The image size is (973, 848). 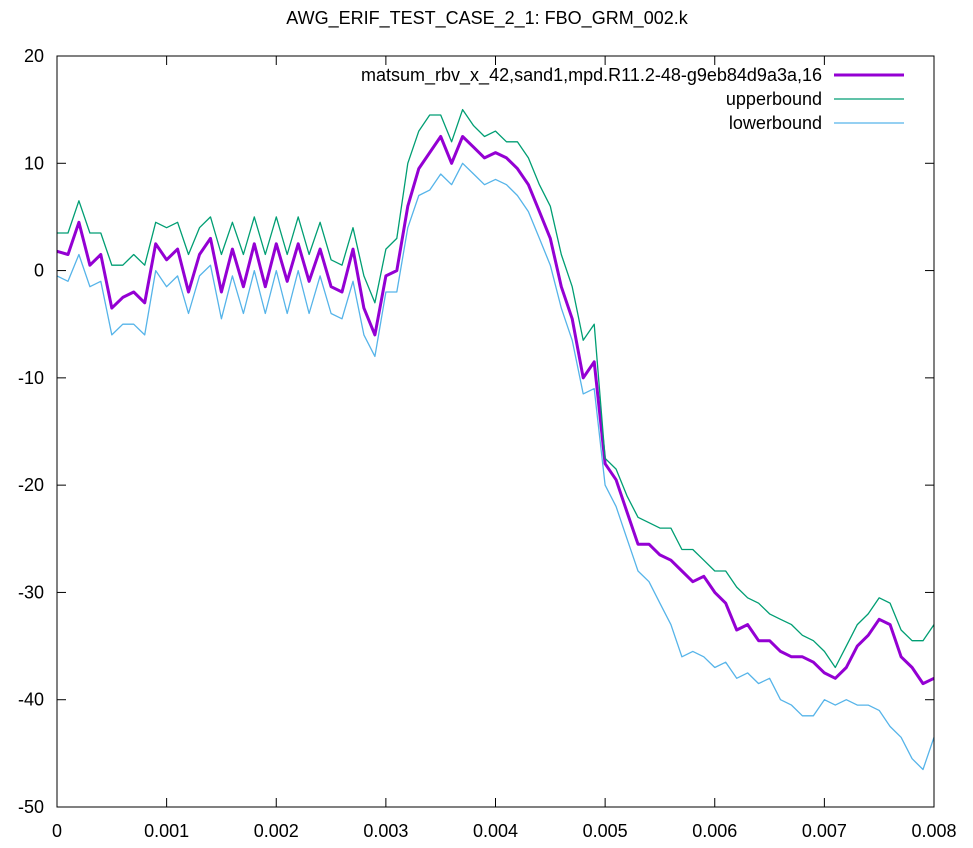 I want to click on x-tick-label: 0.004, so click(x=495, y=831).